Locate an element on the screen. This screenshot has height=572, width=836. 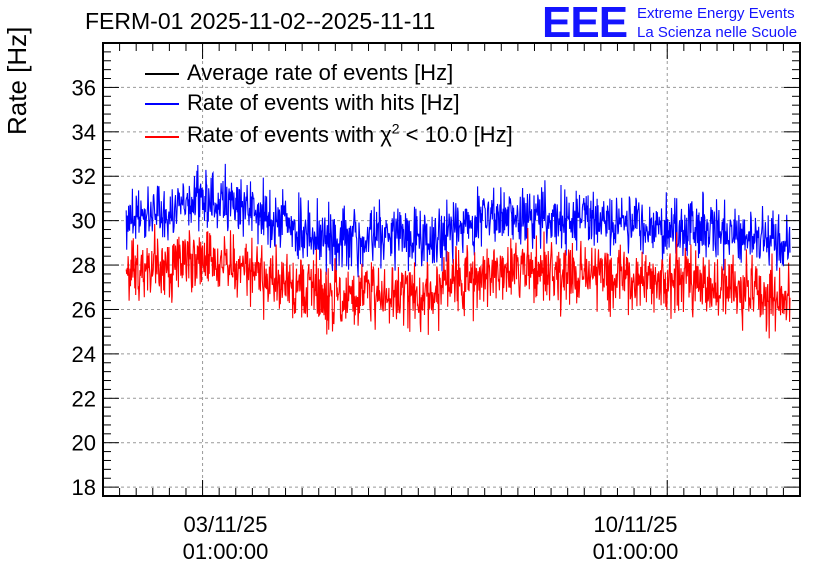
y-tick-label: 30 is located at coordinates (84, 221).